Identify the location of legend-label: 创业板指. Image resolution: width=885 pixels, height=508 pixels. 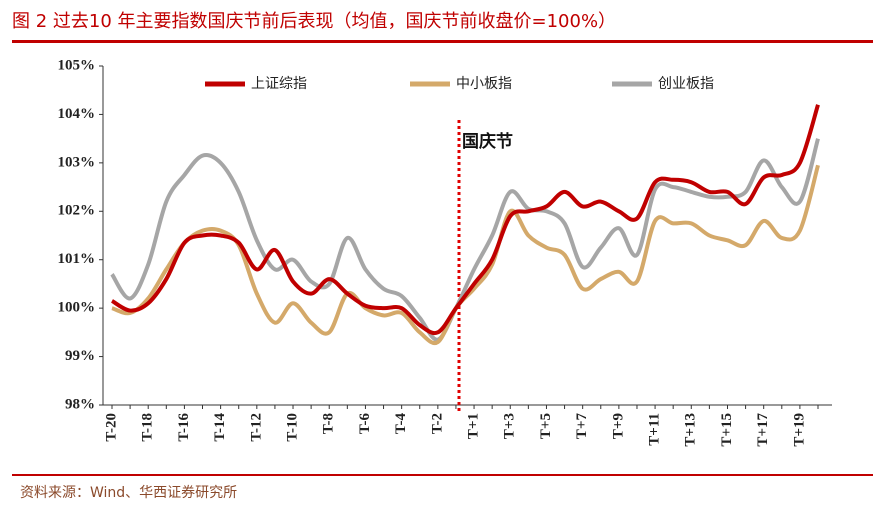
(686, 84).